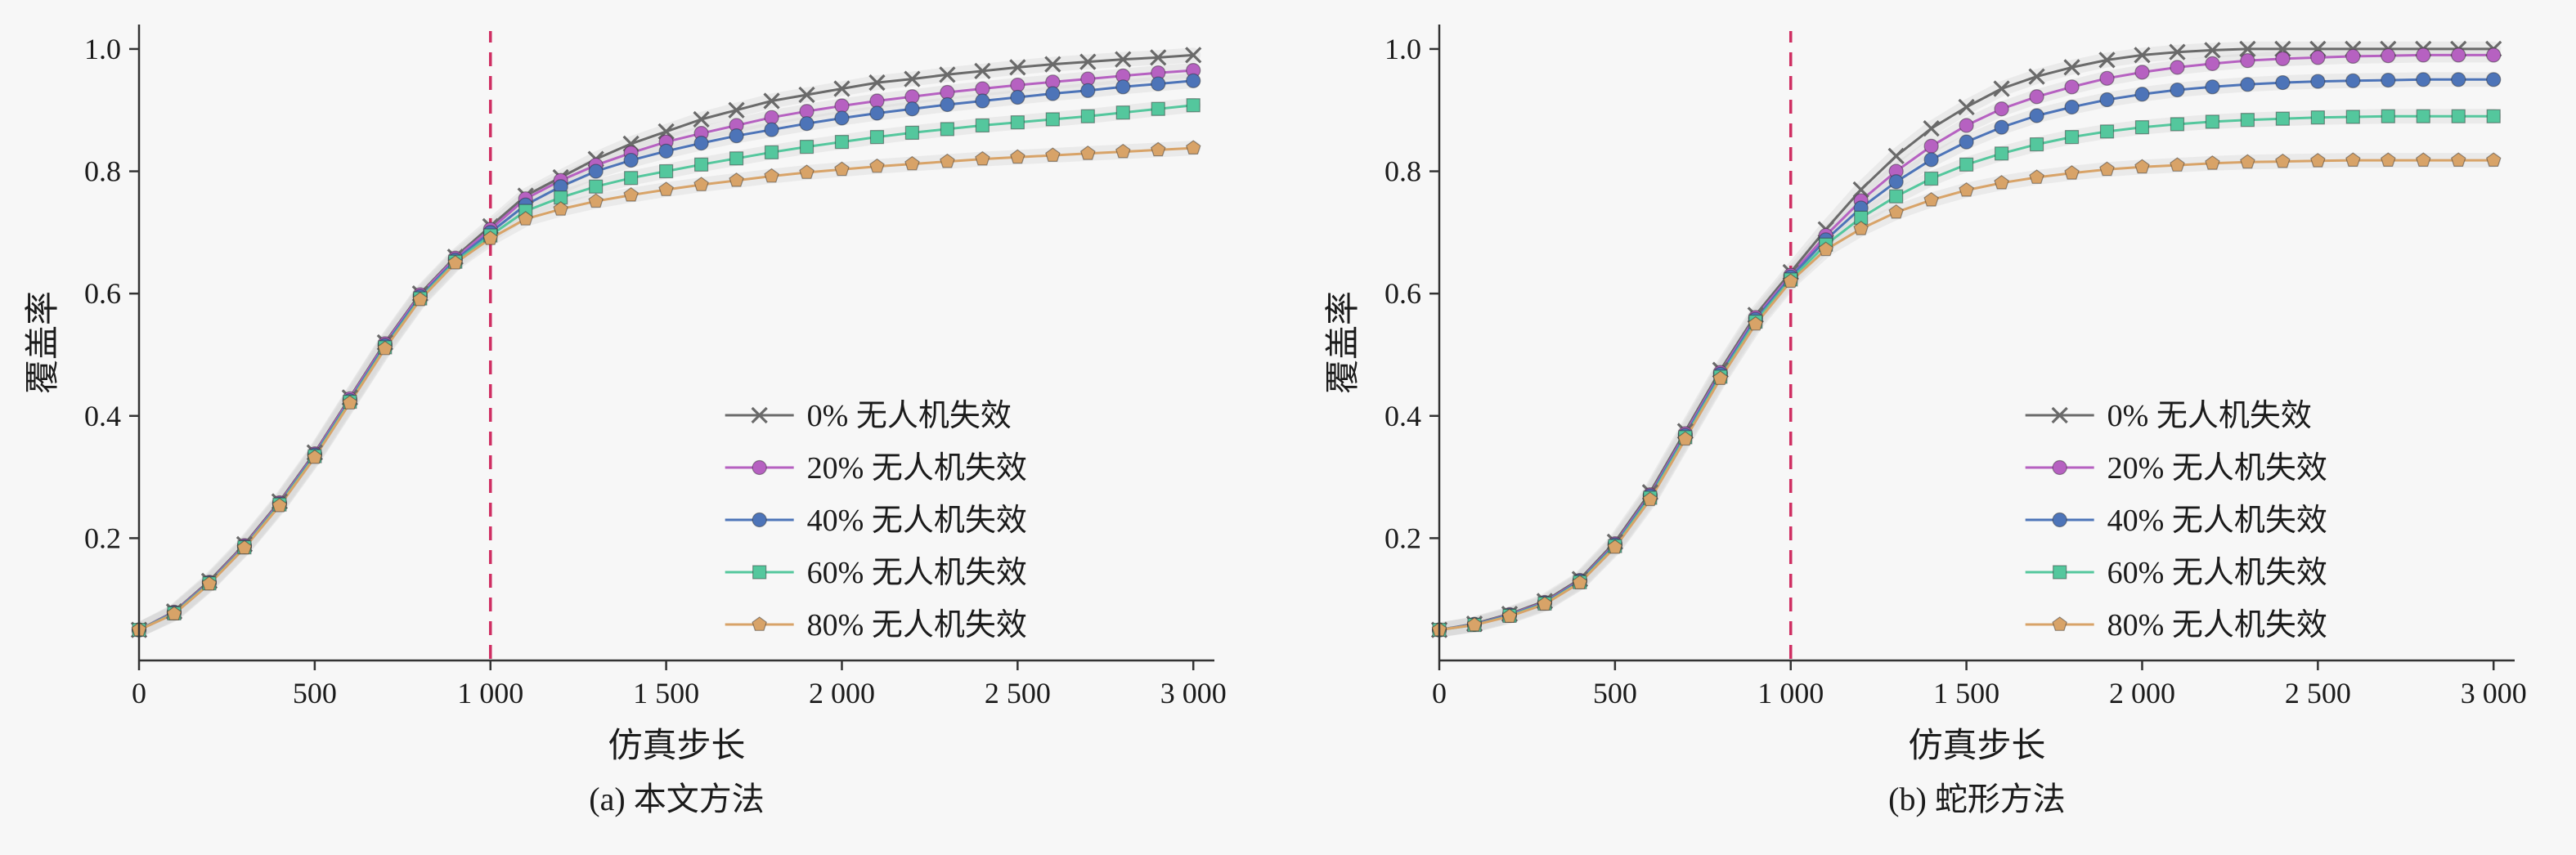  Describe the element at coordinates (1402, 538) in the screenshot. I see `y-tick-label: 0.2` at that location.